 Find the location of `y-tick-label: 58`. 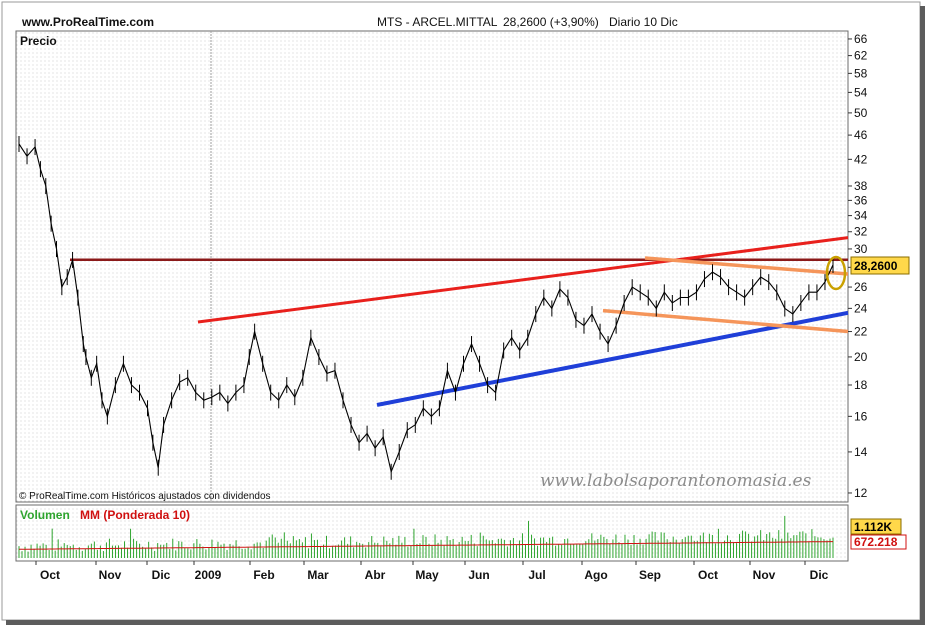

y-tick-label: 58 is located at coordinates (861, 73).